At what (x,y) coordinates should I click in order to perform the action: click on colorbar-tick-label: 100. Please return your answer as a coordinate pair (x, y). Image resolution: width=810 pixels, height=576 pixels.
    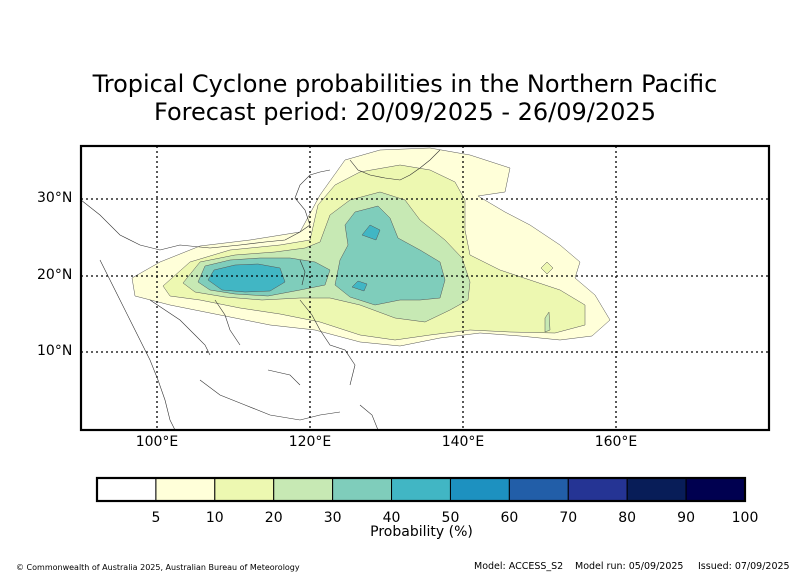
    Looking at the image, I should click on (745, 518).